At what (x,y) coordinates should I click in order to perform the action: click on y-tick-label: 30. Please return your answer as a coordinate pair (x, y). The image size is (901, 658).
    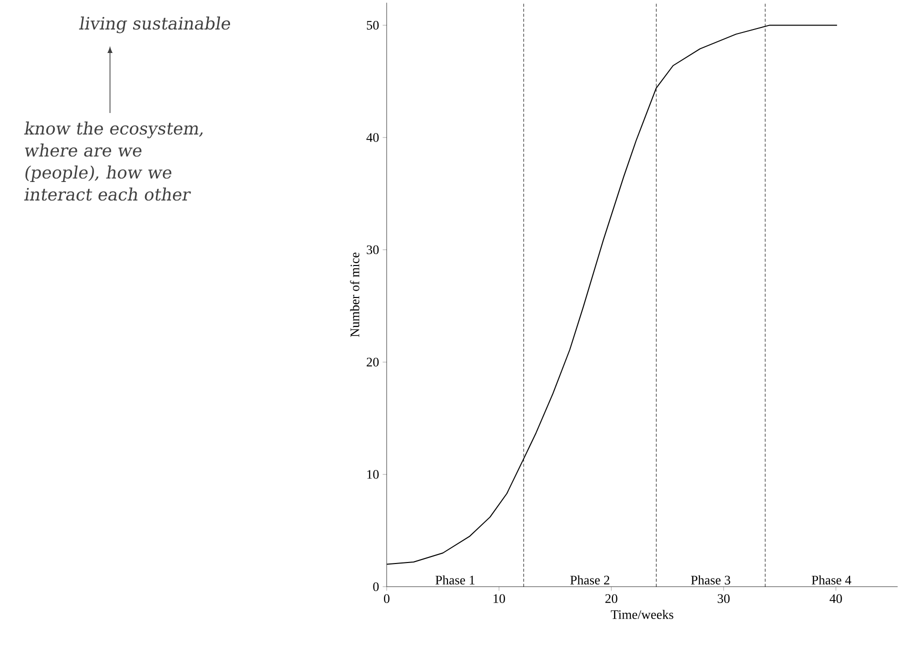
    Looking at the image, I should click on (372, 249).